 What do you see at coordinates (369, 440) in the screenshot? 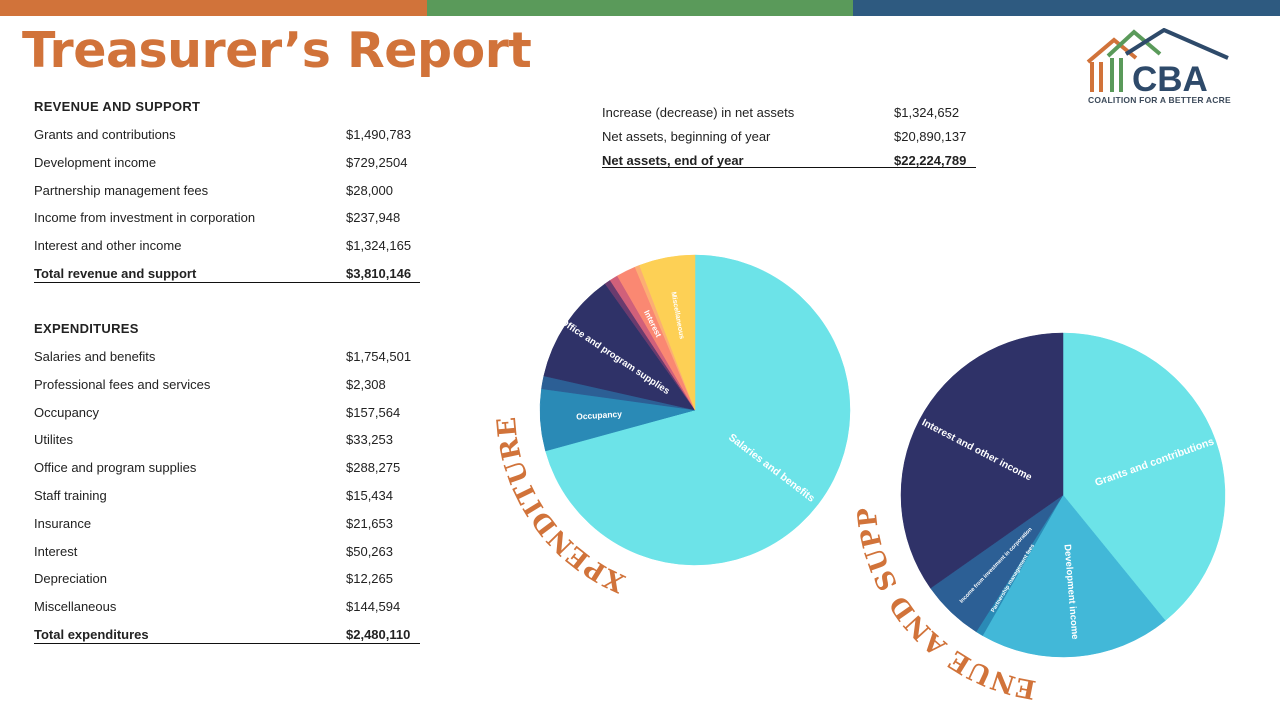
I see `row-value: $33,253` at bounding box center [369, 440].